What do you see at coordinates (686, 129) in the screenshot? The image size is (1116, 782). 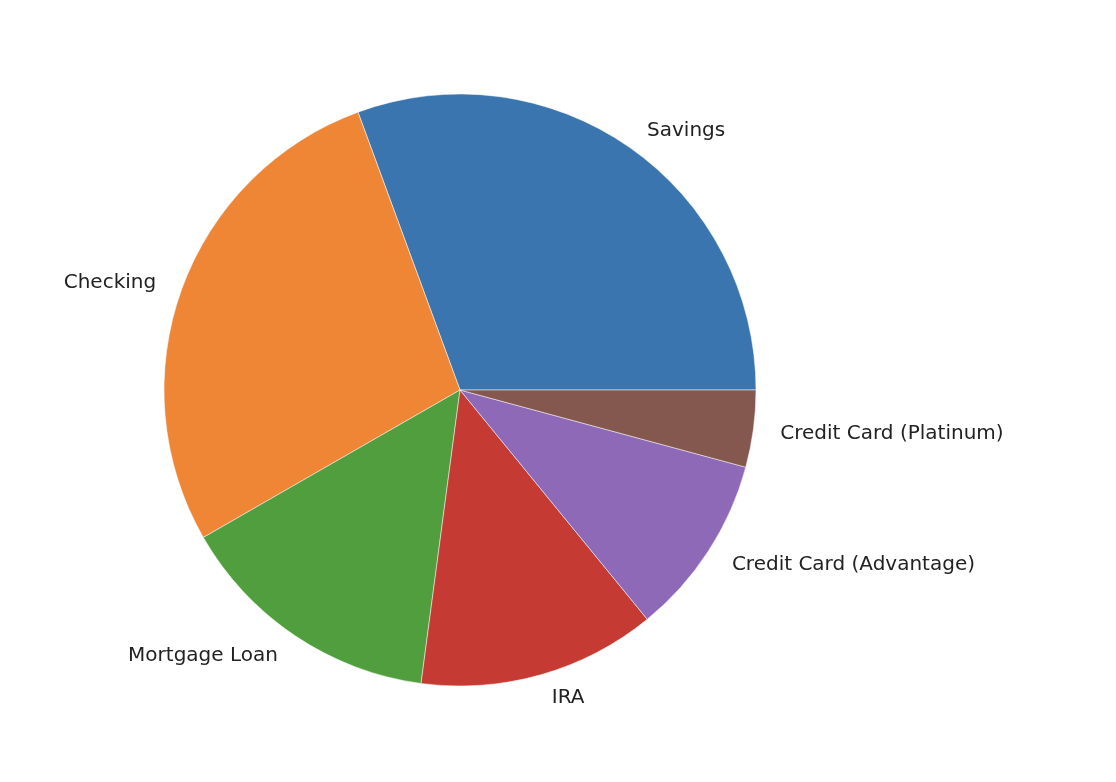 I see `slice-label: Savings` at bounding box center [686, 129].